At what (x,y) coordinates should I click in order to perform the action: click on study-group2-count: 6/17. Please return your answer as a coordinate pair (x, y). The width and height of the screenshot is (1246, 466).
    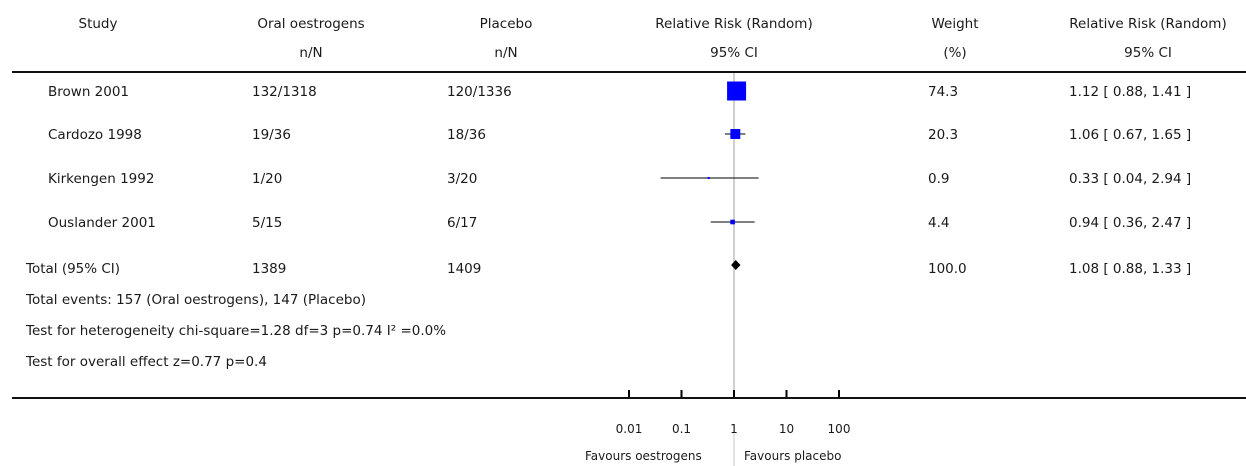
    Looking at the image, I should click on (462, 223).